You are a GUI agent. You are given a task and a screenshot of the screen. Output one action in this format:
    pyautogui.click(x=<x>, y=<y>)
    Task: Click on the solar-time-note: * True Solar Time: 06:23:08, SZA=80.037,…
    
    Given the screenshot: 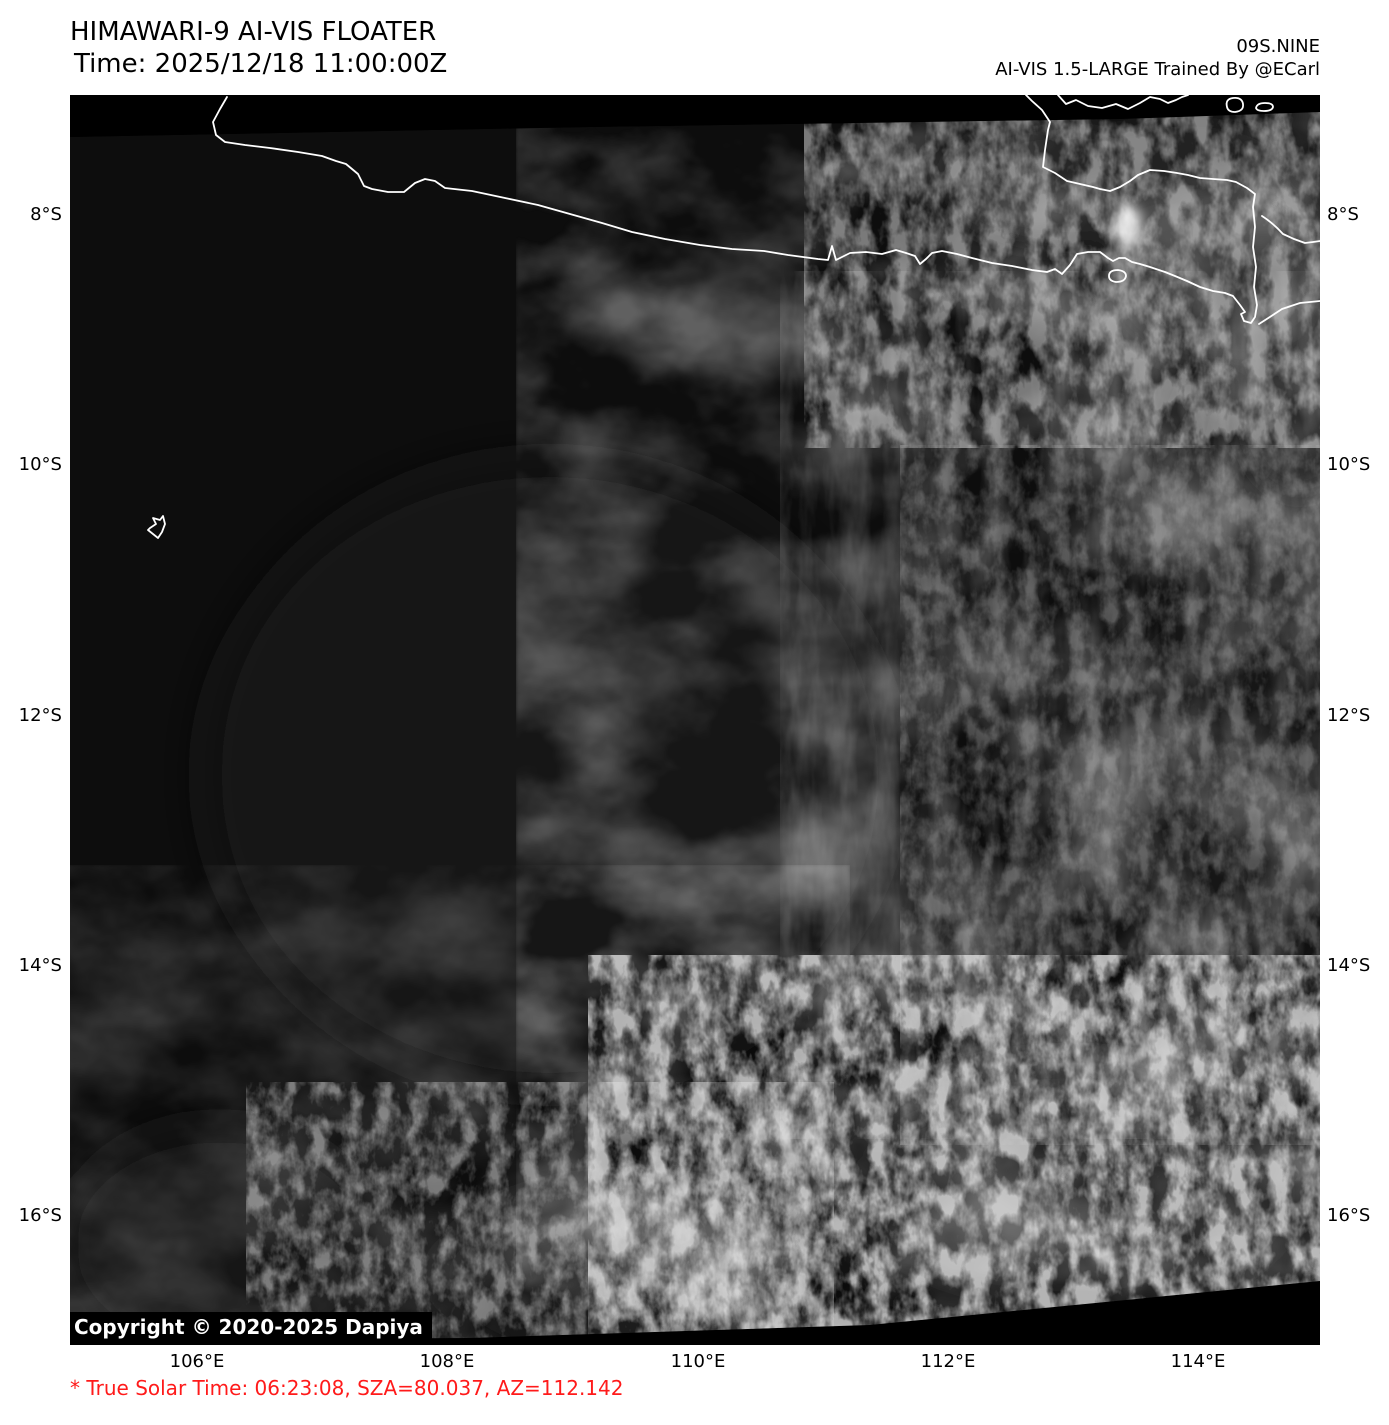 What is the action you would take?
    pyautogui.click(x=347, y=1388)
    